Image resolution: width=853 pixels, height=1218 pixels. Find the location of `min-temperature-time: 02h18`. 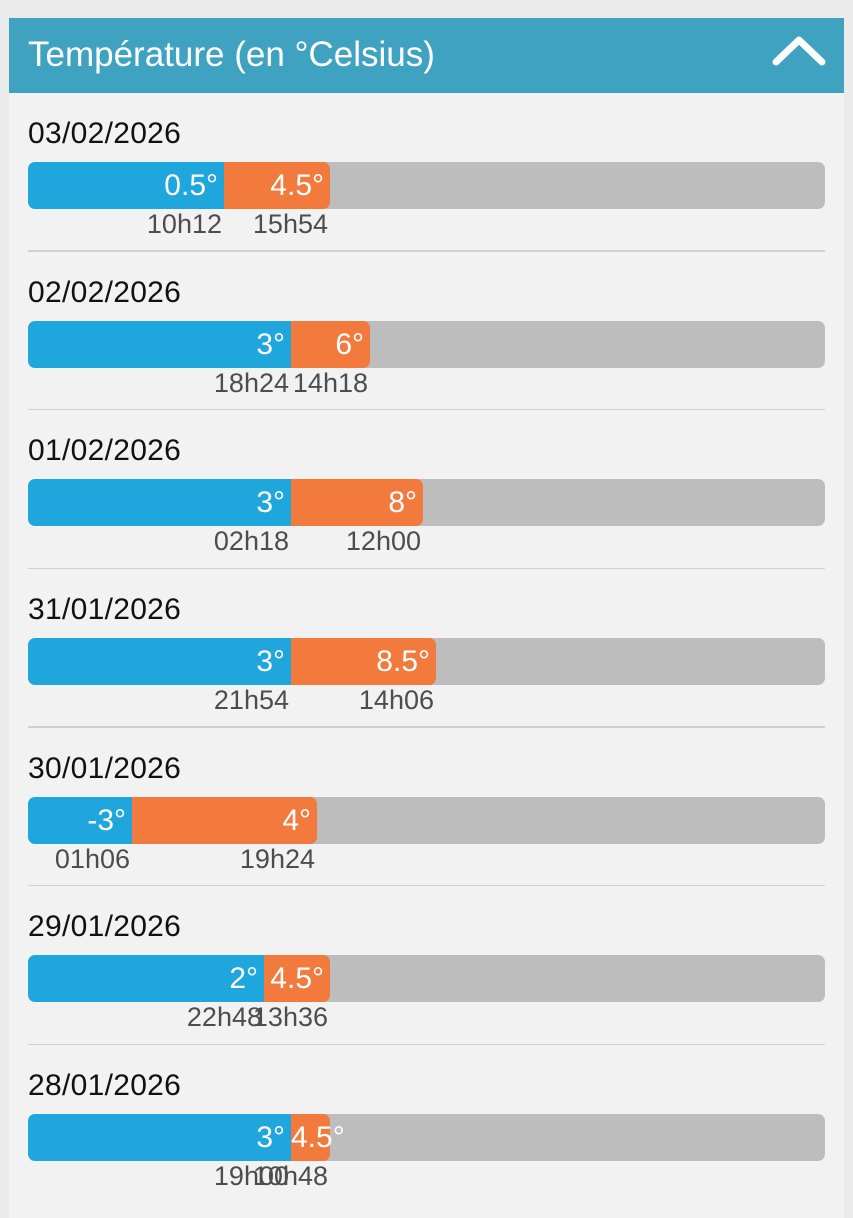

min-temperature-time: 02h18 is located at coordinates (251, 541).